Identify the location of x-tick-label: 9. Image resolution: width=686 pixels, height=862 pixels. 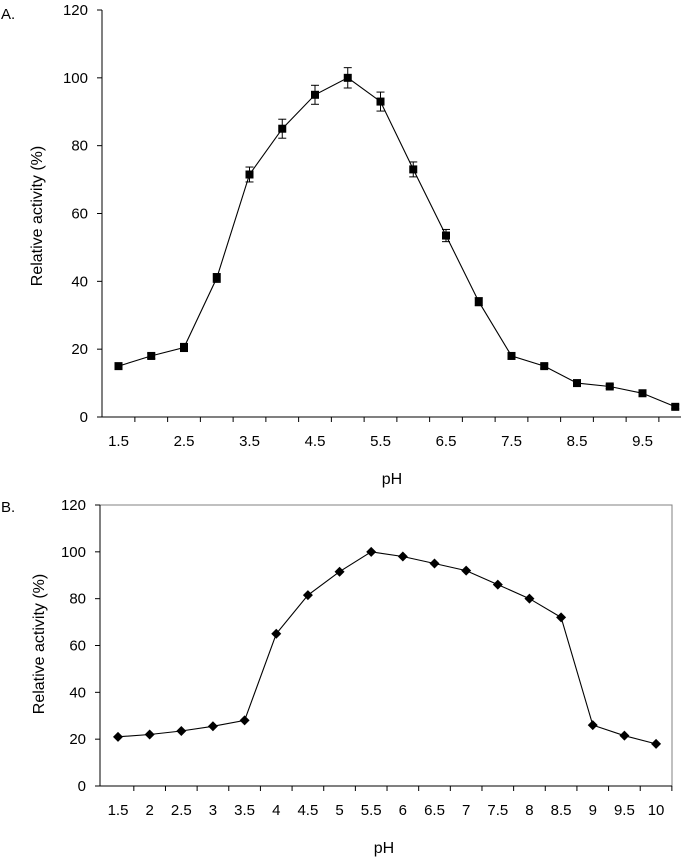
(593, 810).